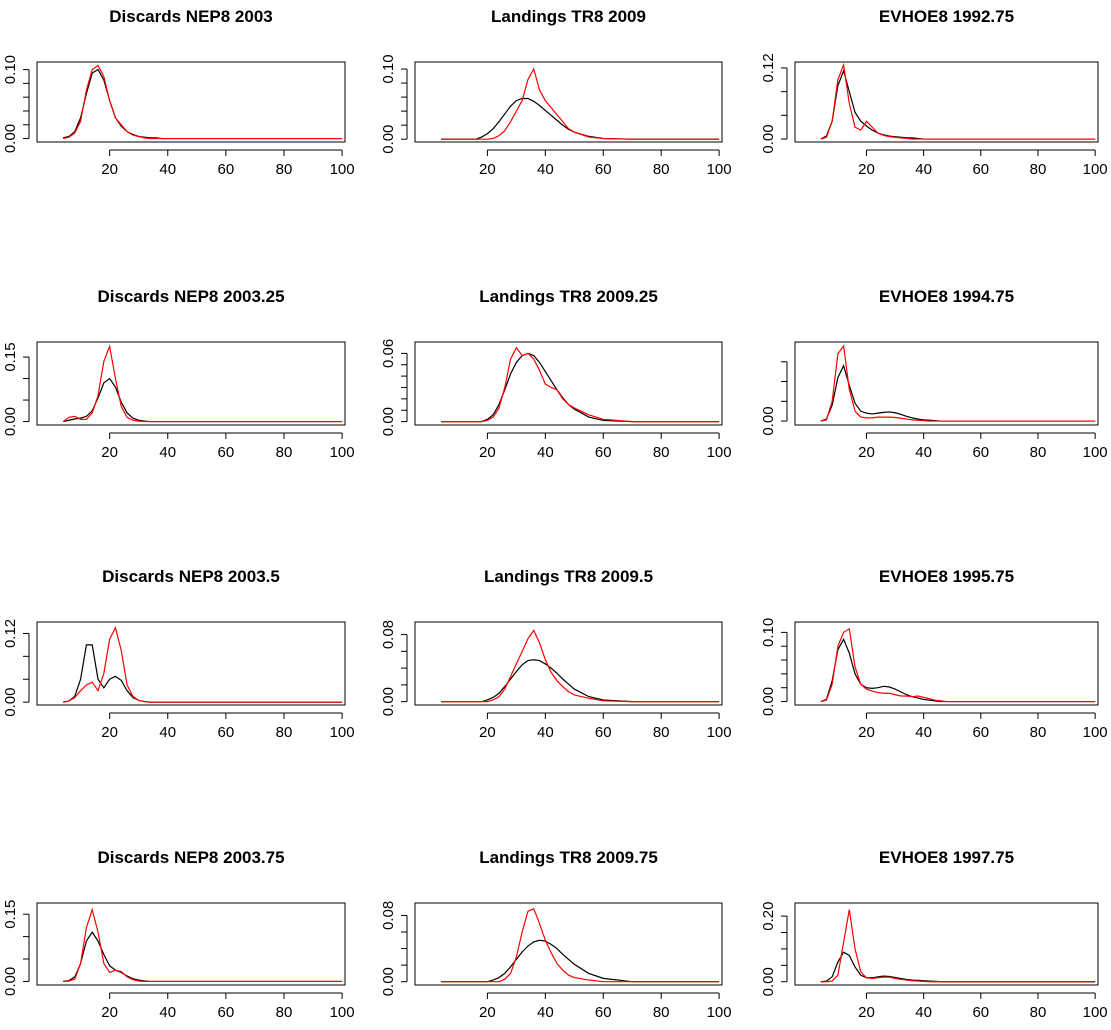 The image size is (1111, 1030). I want to click on chart-title: EVHOE8 1992.75, so click(946, 16).